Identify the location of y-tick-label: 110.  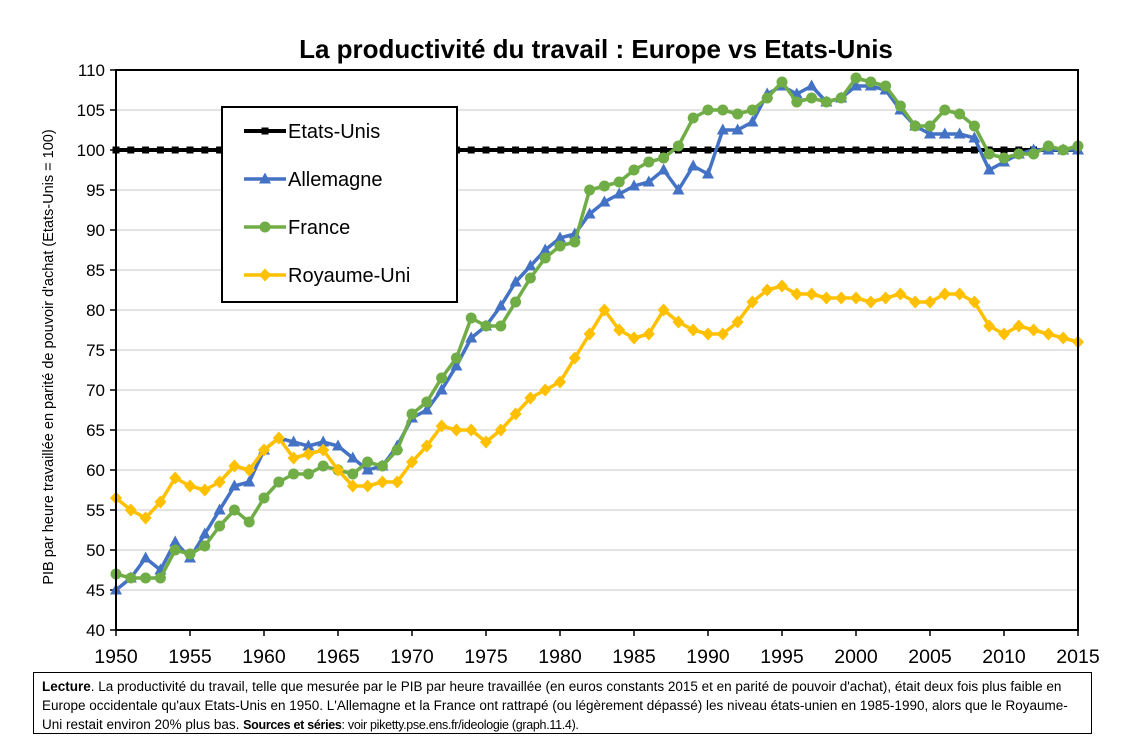
(91, 70).